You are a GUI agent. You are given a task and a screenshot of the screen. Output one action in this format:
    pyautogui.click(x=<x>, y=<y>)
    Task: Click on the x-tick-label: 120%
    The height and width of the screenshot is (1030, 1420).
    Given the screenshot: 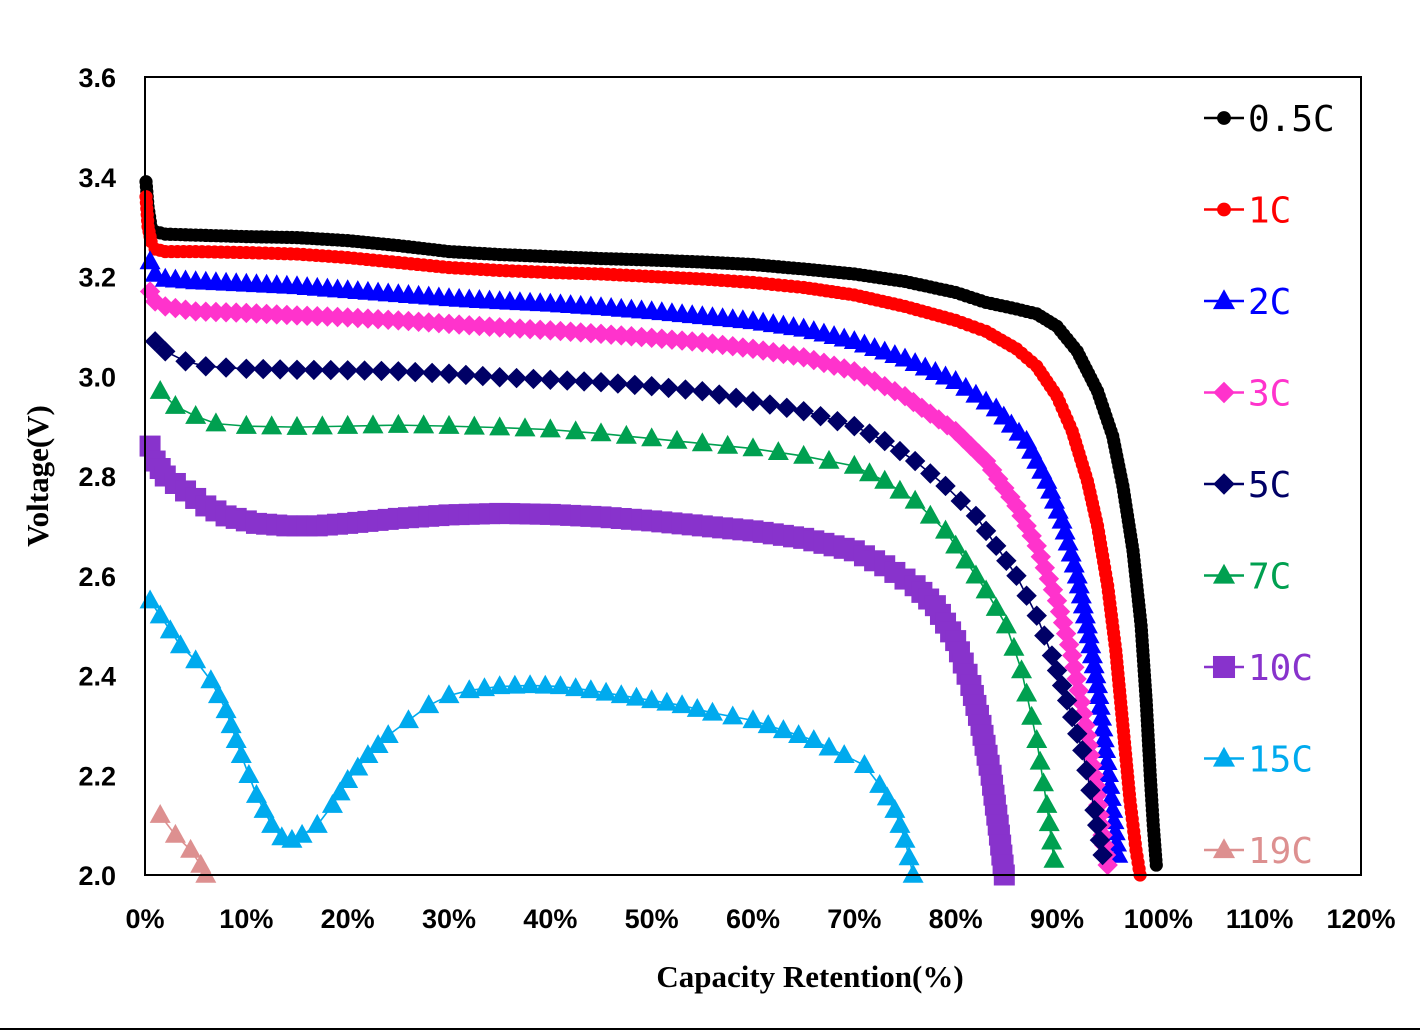 What is the action you would take?
    pyautogui.click(x=1360, y=919)
    